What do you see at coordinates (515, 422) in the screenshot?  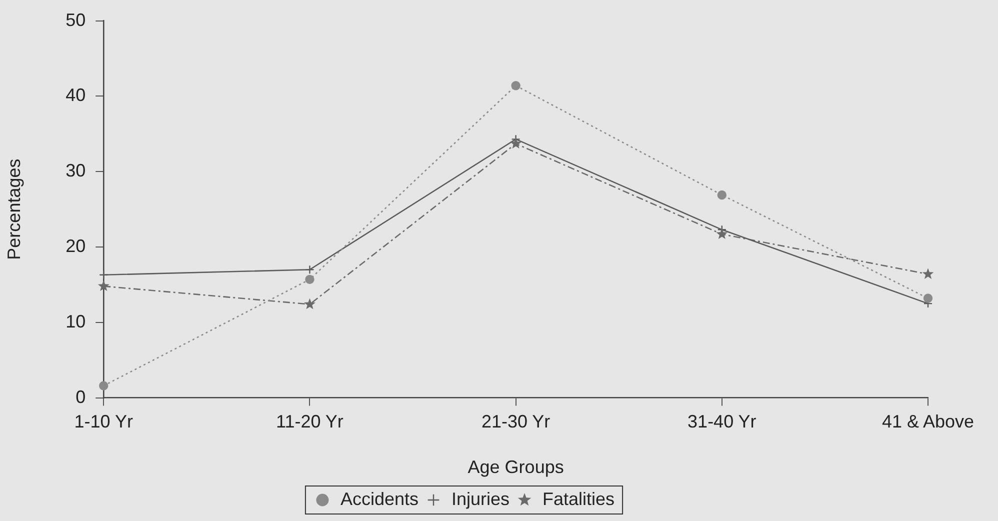 I see `x-tick-label: 21-30 Yr` at bounding box center [515, 422].